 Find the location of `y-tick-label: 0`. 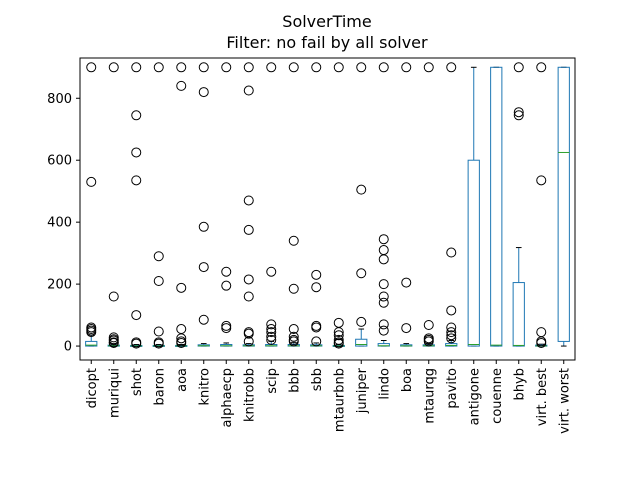

y-tick-label: 0 is located at coordinates (68, 347).